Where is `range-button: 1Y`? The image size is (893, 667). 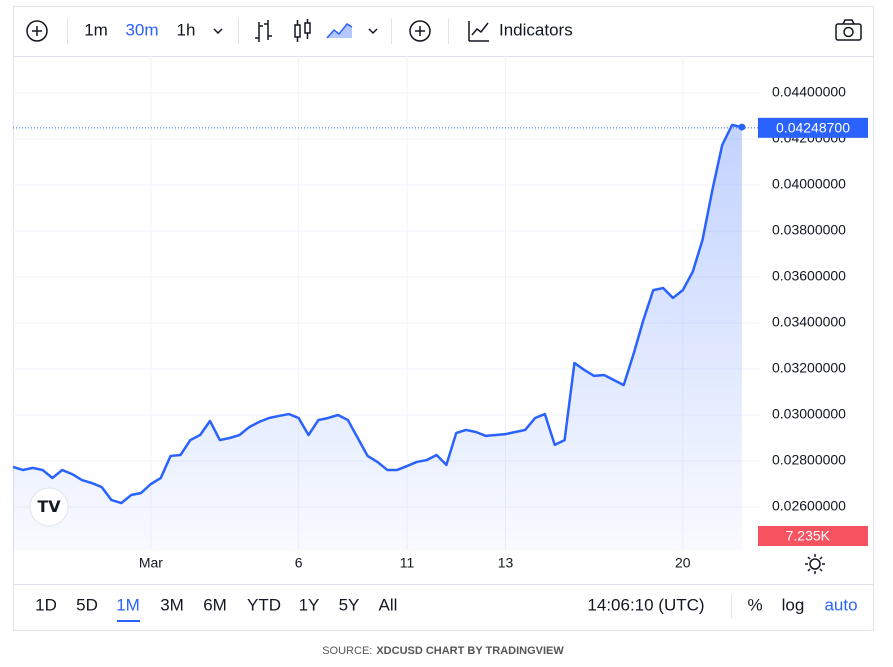 range-button: 1Y is located at coordinates (309, 604).